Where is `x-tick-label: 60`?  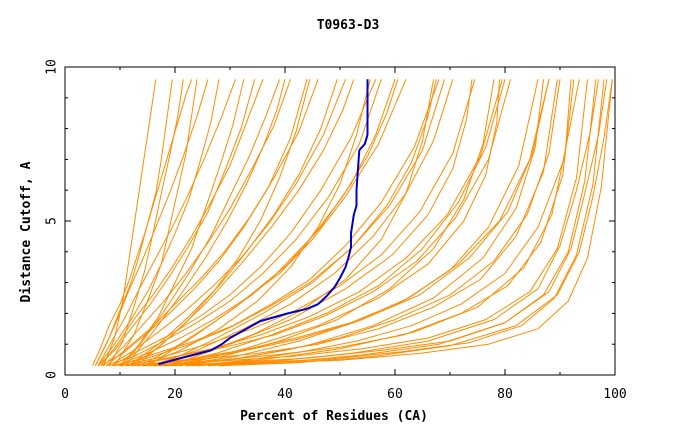 x-tick-label: 60 is located at coordinates (395, 394).